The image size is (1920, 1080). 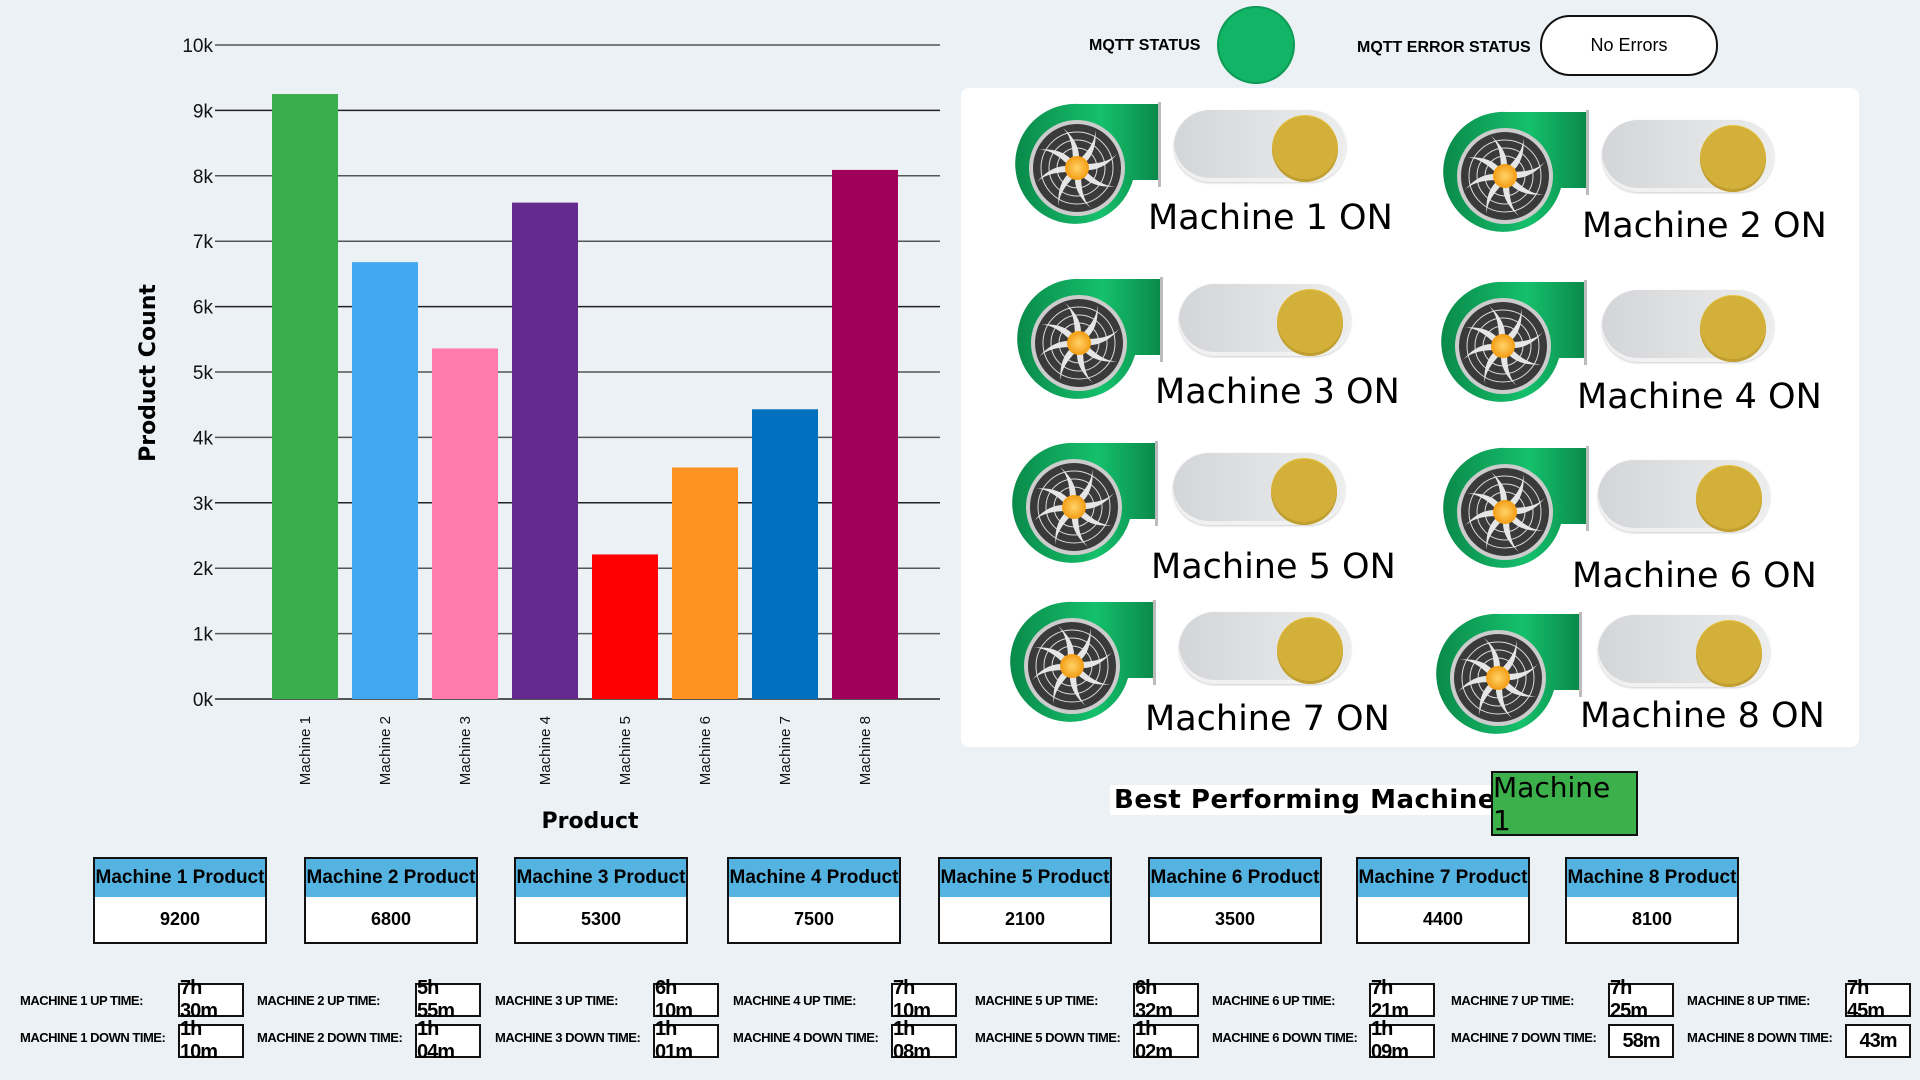 I want to click on machine-5-product-card: Machine 5 Product 2100, so click(x=1025, y=900).